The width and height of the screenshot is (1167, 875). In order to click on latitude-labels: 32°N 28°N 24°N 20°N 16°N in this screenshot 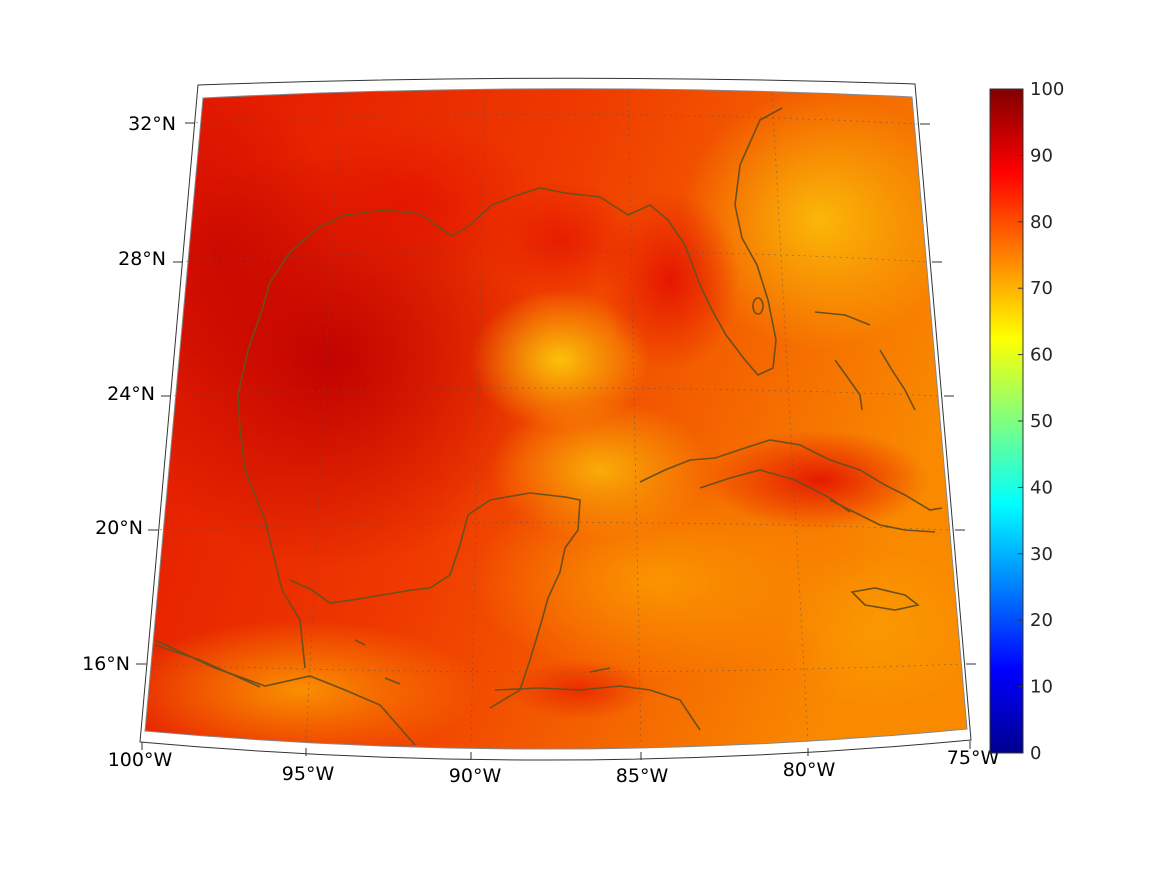, I will do `click(129, 394)`.